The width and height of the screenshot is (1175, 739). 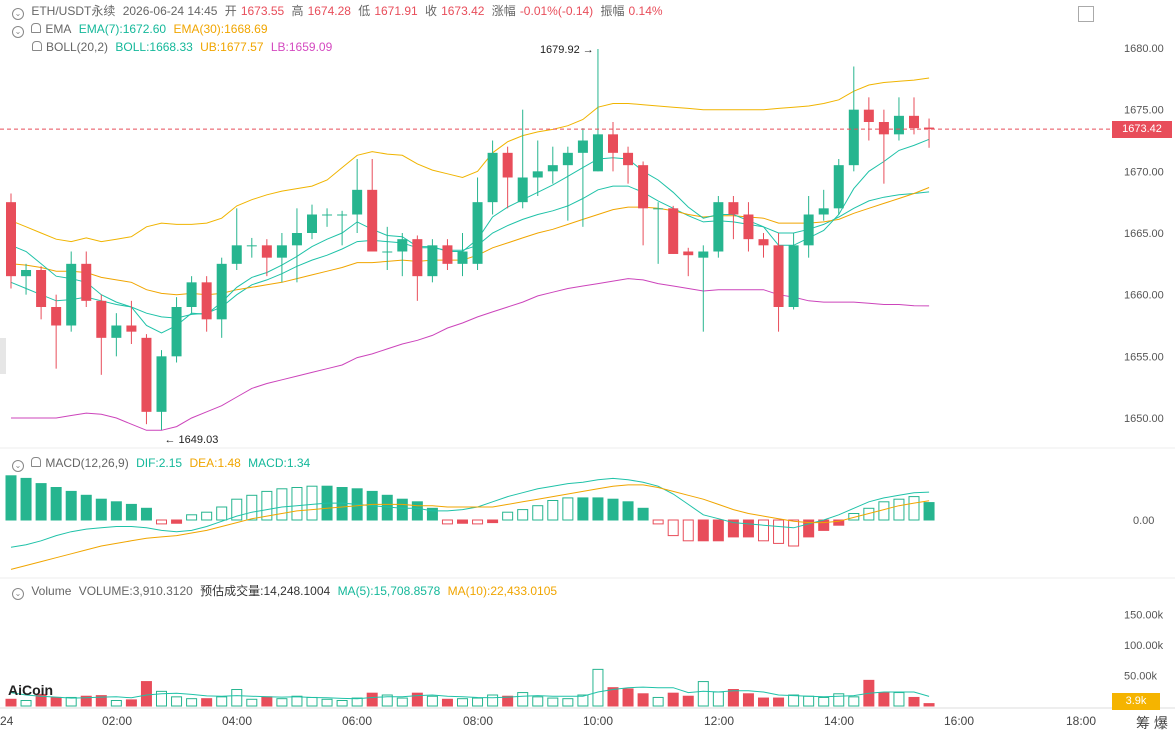 What do you see at coordinates (3, 356) in the screenshot?
I see `scroll-handle` at bounding box center [3, 356].